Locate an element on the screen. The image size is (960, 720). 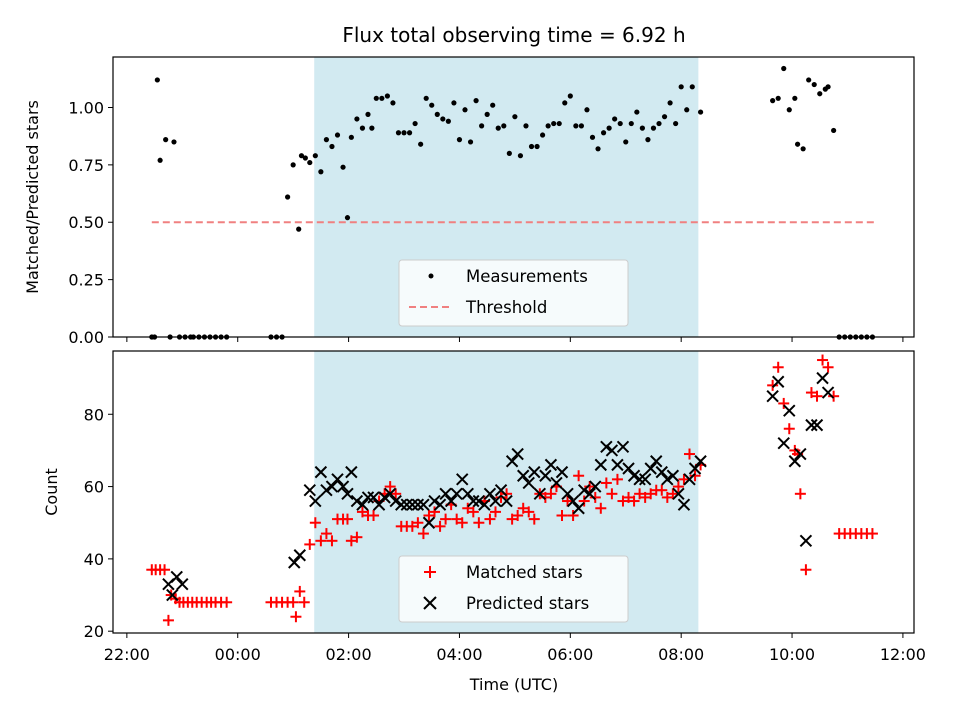
x-tick-label: 02:00 is located at coordinates (349, 654).